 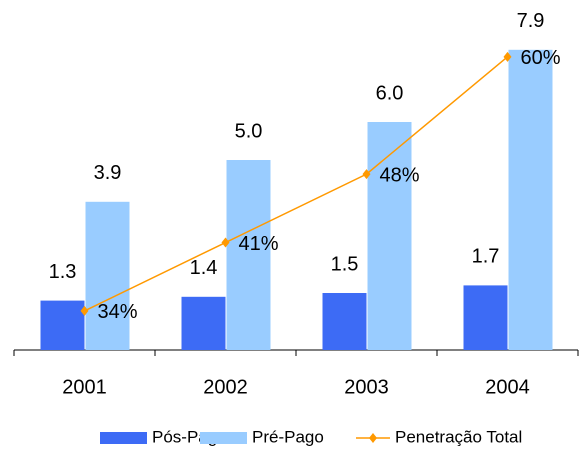 I want to click on bar-value-label: 1.4, so click(x=204, y=268).